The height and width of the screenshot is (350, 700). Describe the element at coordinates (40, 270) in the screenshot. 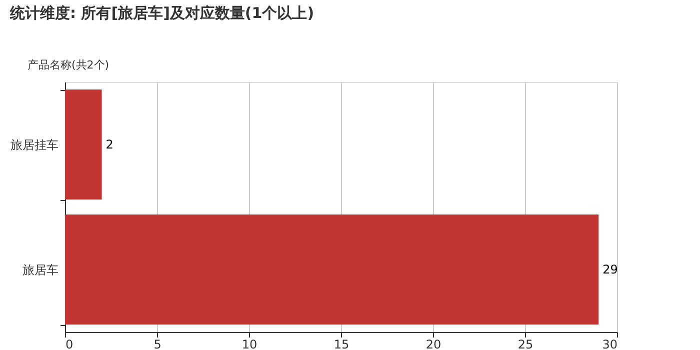

I see `y-tick-label: 旅居车` at that location.